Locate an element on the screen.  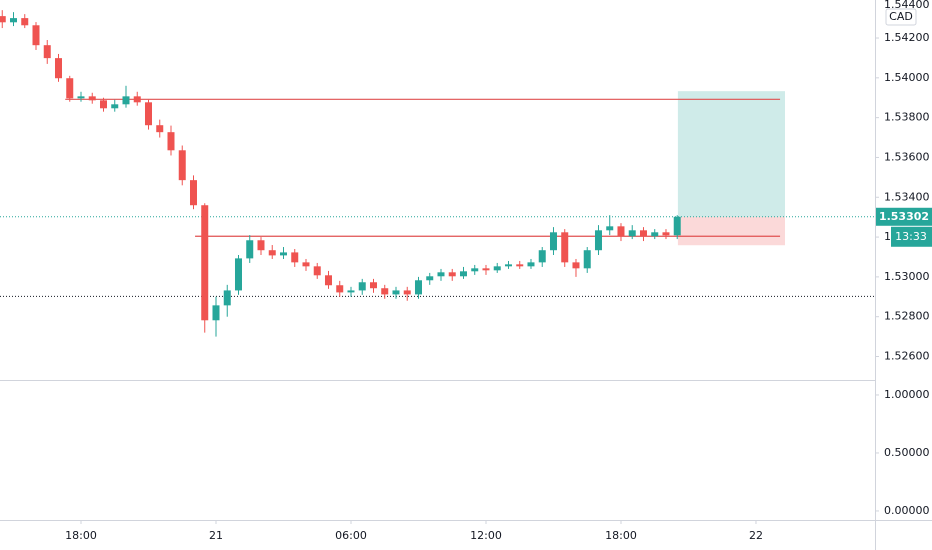
x-tick-label: 12:00 is located at coordinates (486, 535).